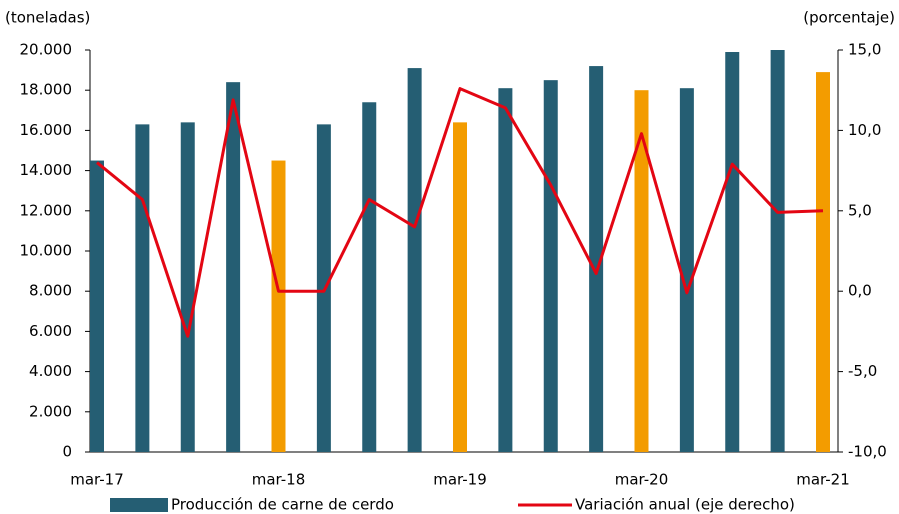  I want to click on x-tick-label: mar-17, so click(97, 480).